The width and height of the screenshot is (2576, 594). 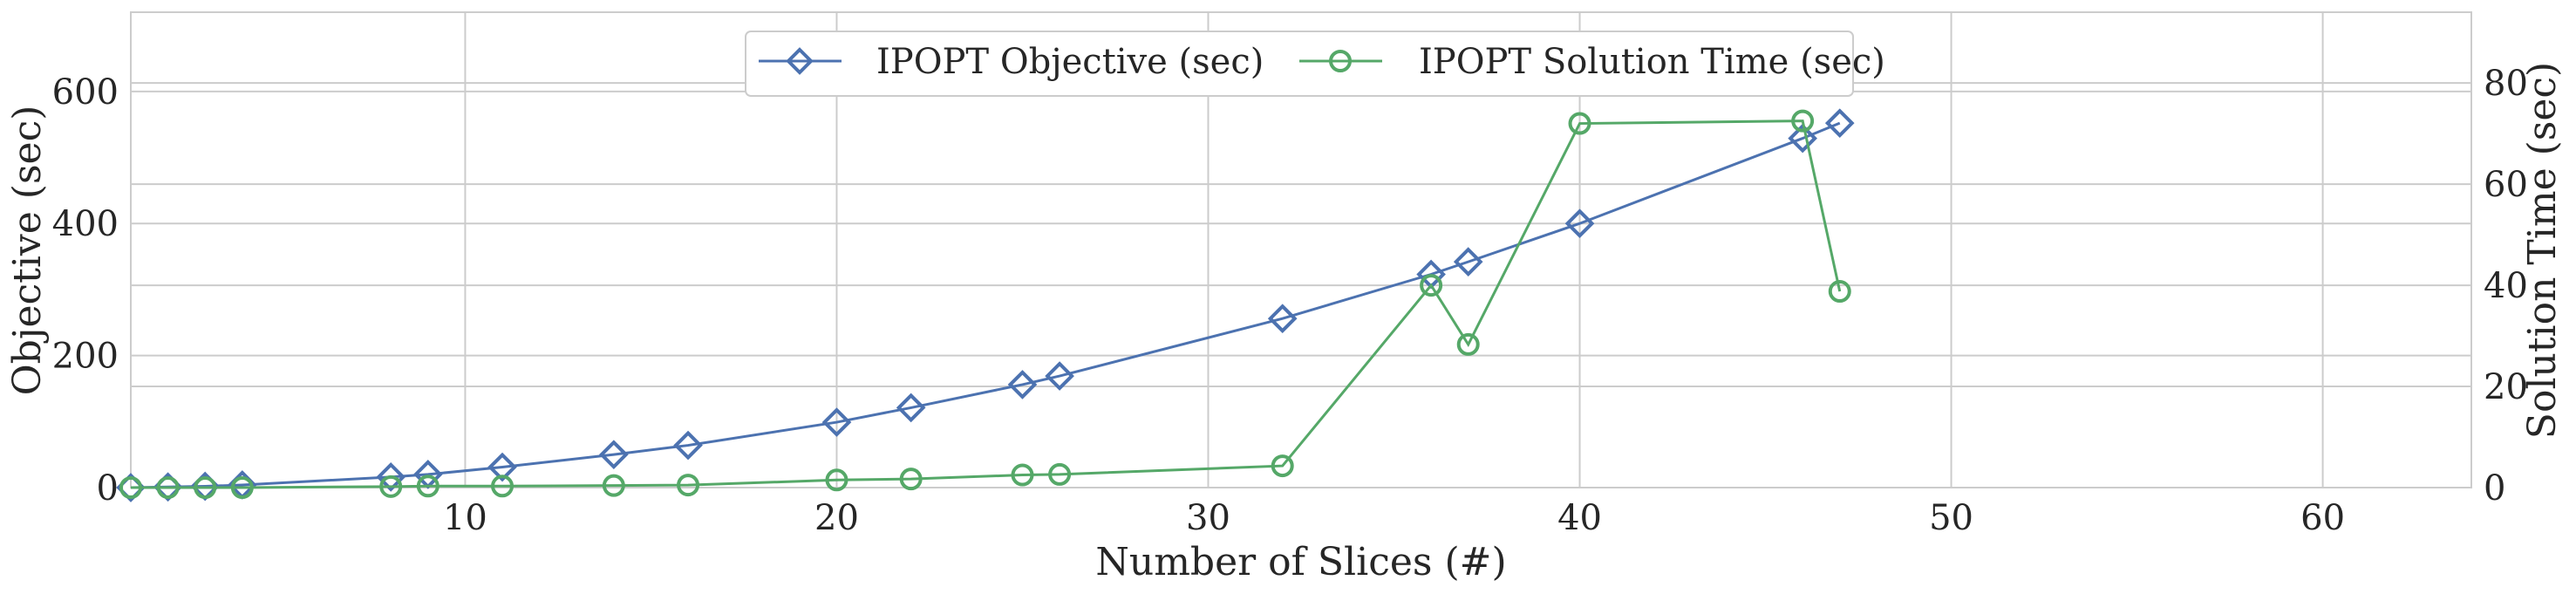 What do you see at coordinates (2323, 518) in the screenshot?
I see `x-tick-label: 60` at bounding box center [2323, 518].